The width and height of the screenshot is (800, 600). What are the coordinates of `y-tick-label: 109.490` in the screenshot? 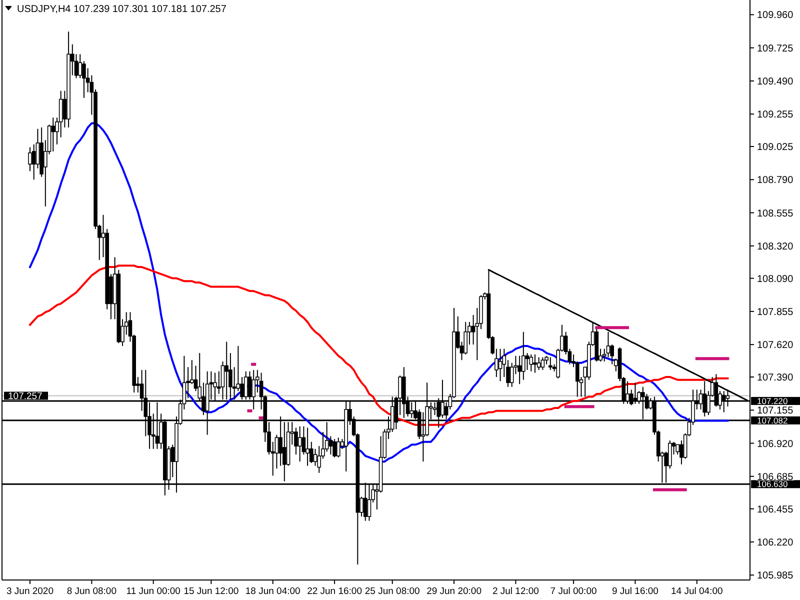 It's located at (775, 82).